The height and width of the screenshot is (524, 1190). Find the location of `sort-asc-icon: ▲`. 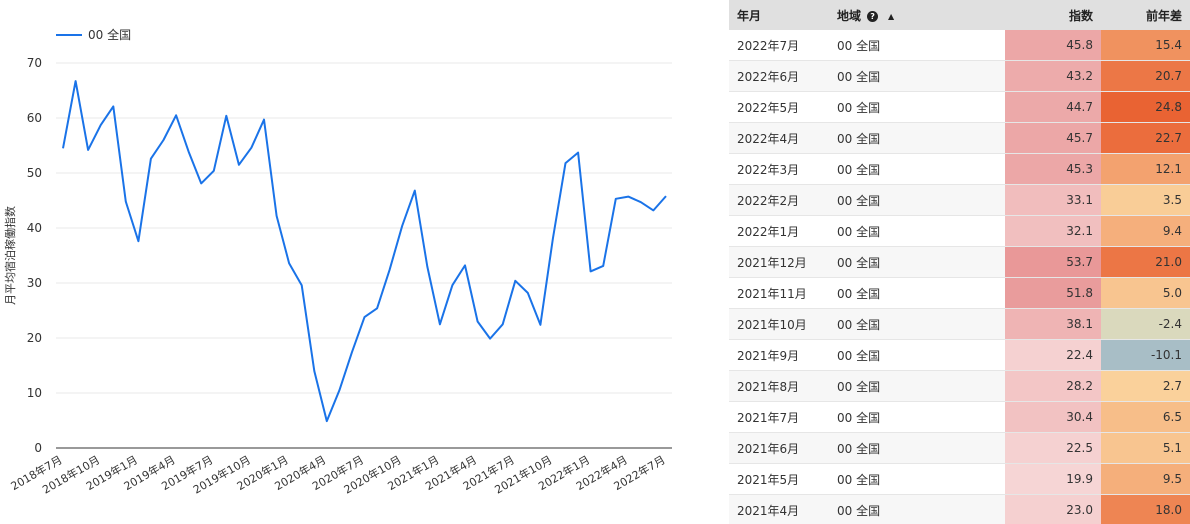

sort-asc-icon: ▲ is located at coordinates (891, 16).